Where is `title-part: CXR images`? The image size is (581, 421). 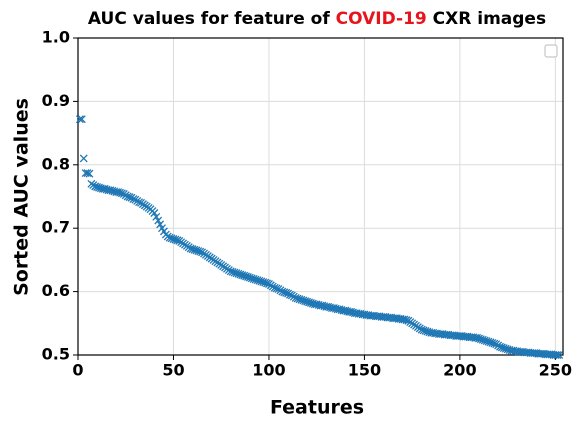 title-part: CXR images is located at coordinates (486, 19).